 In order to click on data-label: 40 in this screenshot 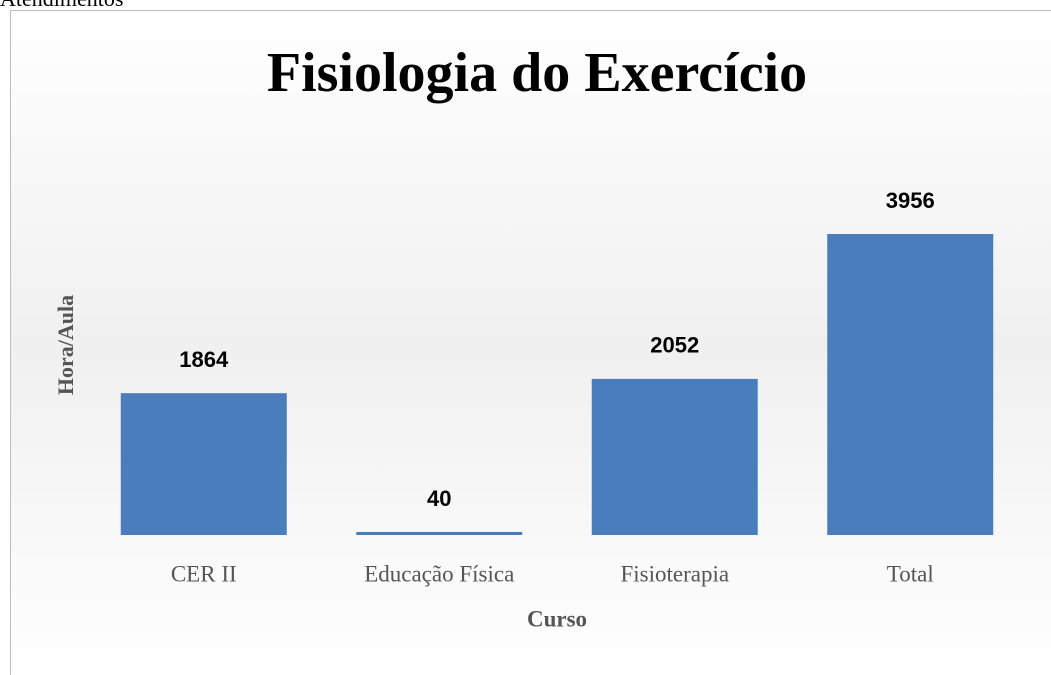, I will do `click(439, 498)`.